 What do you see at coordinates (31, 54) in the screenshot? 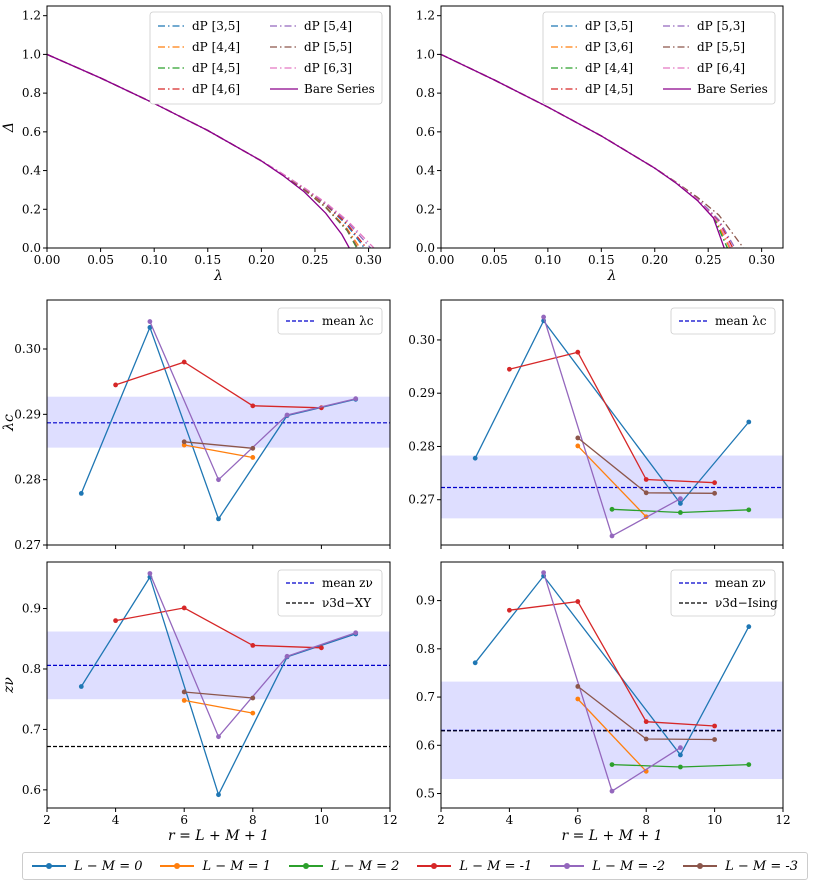
I see `y-tick-label: 1.0` at bounding box center [31, 54].